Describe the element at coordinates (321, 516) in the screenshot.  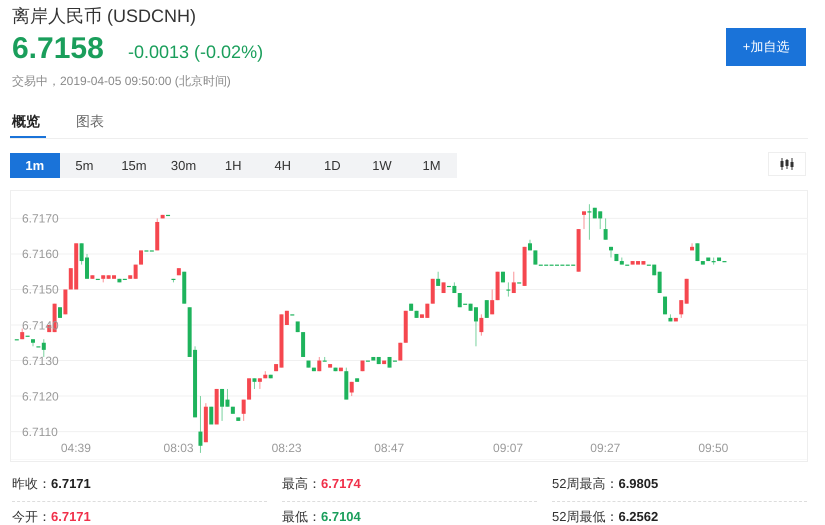
I see `text: 最低：6.7104` at that location.